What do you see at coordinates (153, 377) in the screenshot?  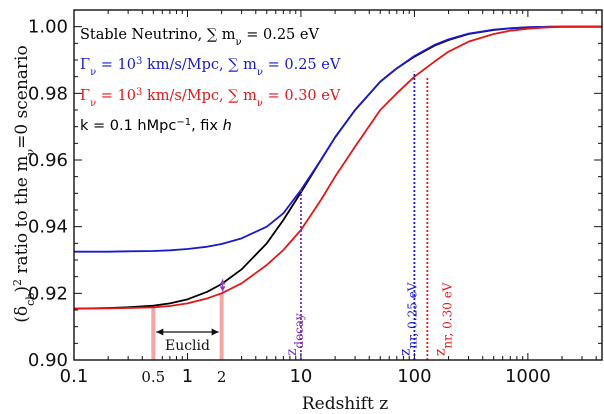 I see `x-tick-label: 0.5` at bounding box center [153, 377].